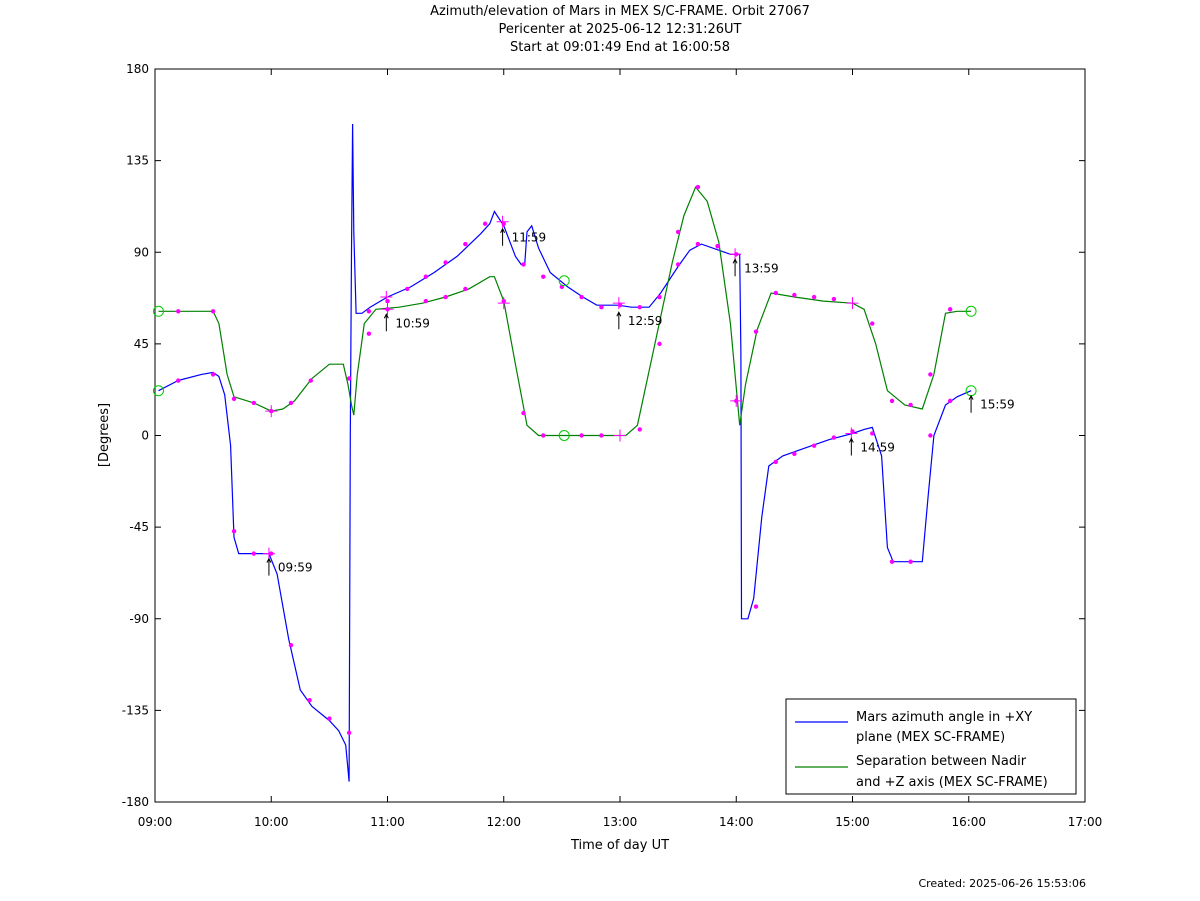 This screenshot has height=901, width=1200. What do you see at coordinates (1002, 883) in the screenshot?
I see `created-timestamp: Created: 2025-06-26 15:53:06` at bounding box center [1002, 883].